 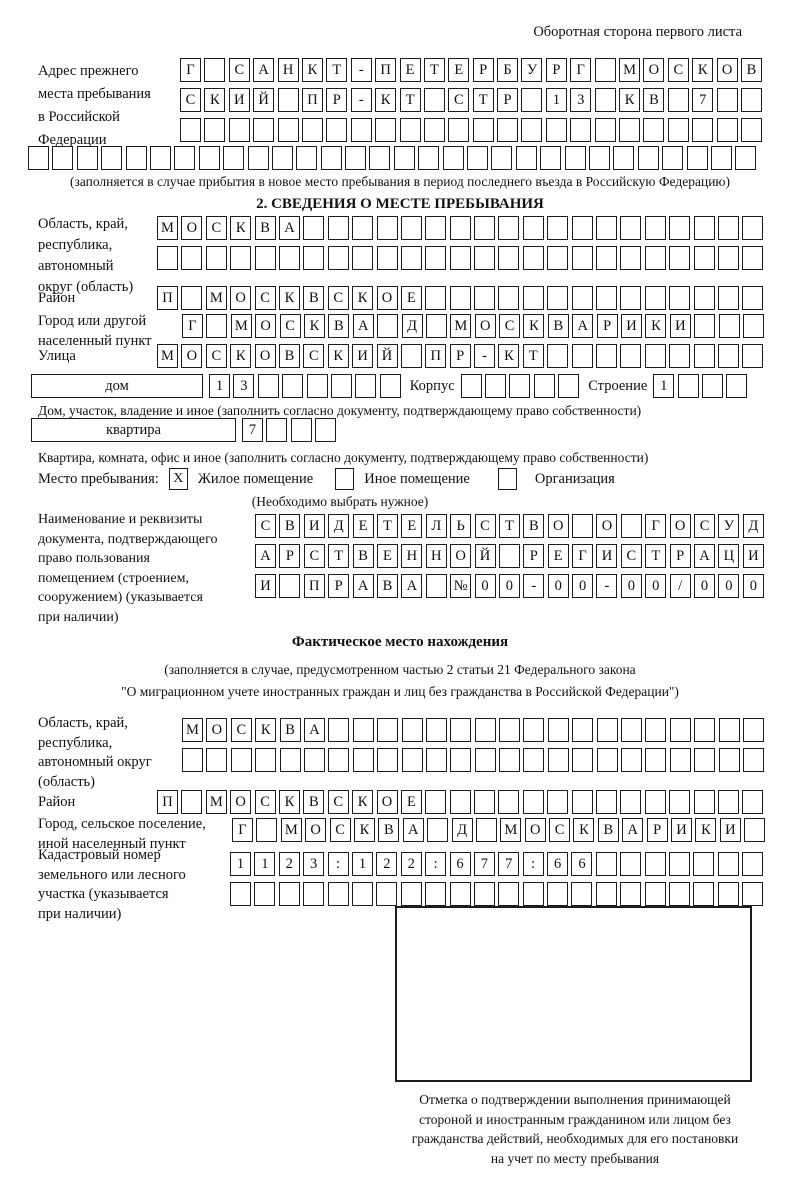 What do you see at coordinates (345, 479) in the screenshot?
I see `other-premises-checkbox` at bounding box center [345, 479].